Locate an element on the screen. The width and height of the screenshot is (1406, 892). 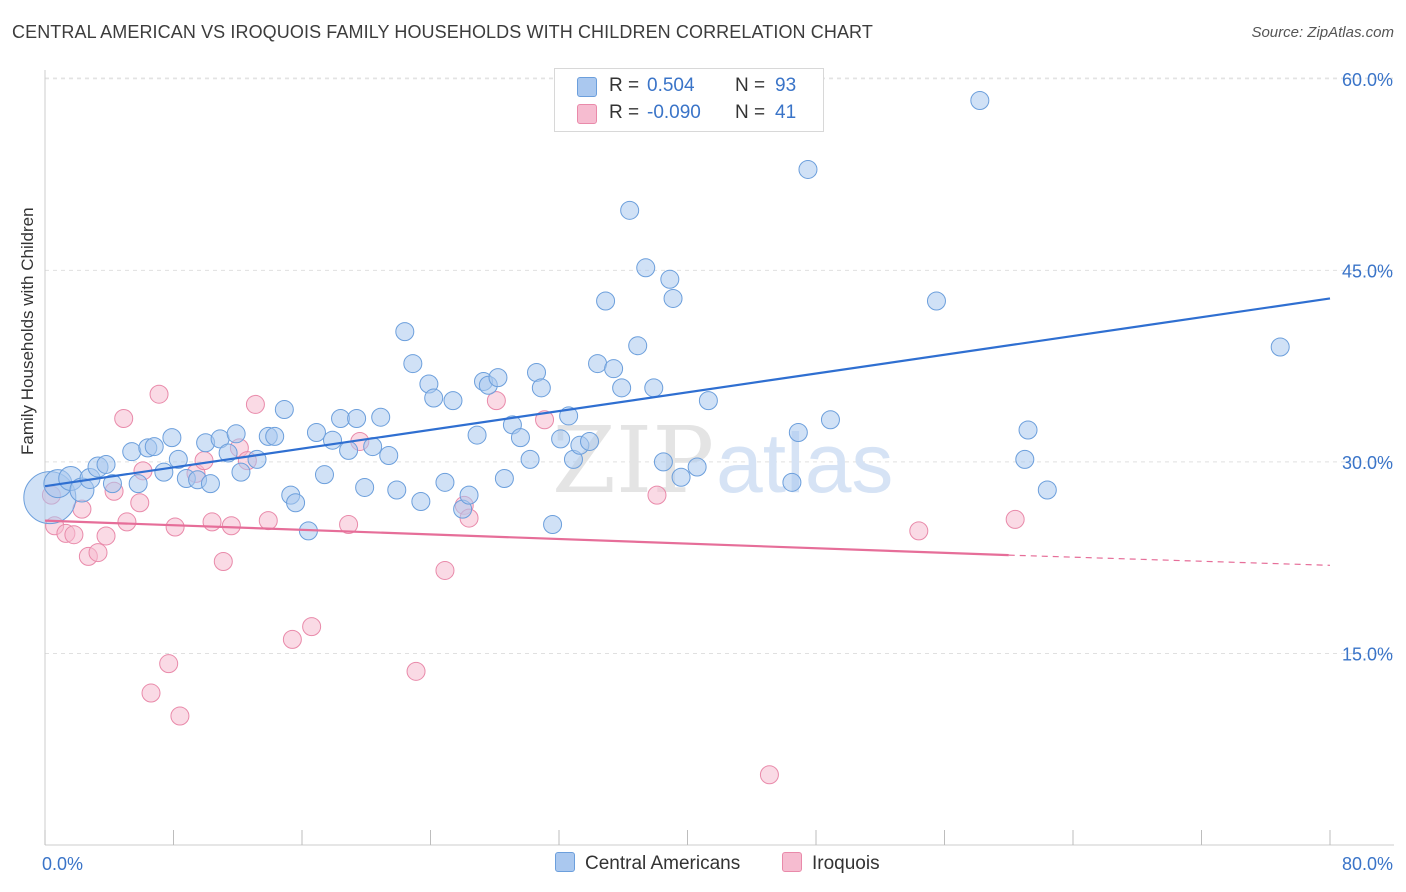
legend-swatch-blue is located at coordinates (587, 87).